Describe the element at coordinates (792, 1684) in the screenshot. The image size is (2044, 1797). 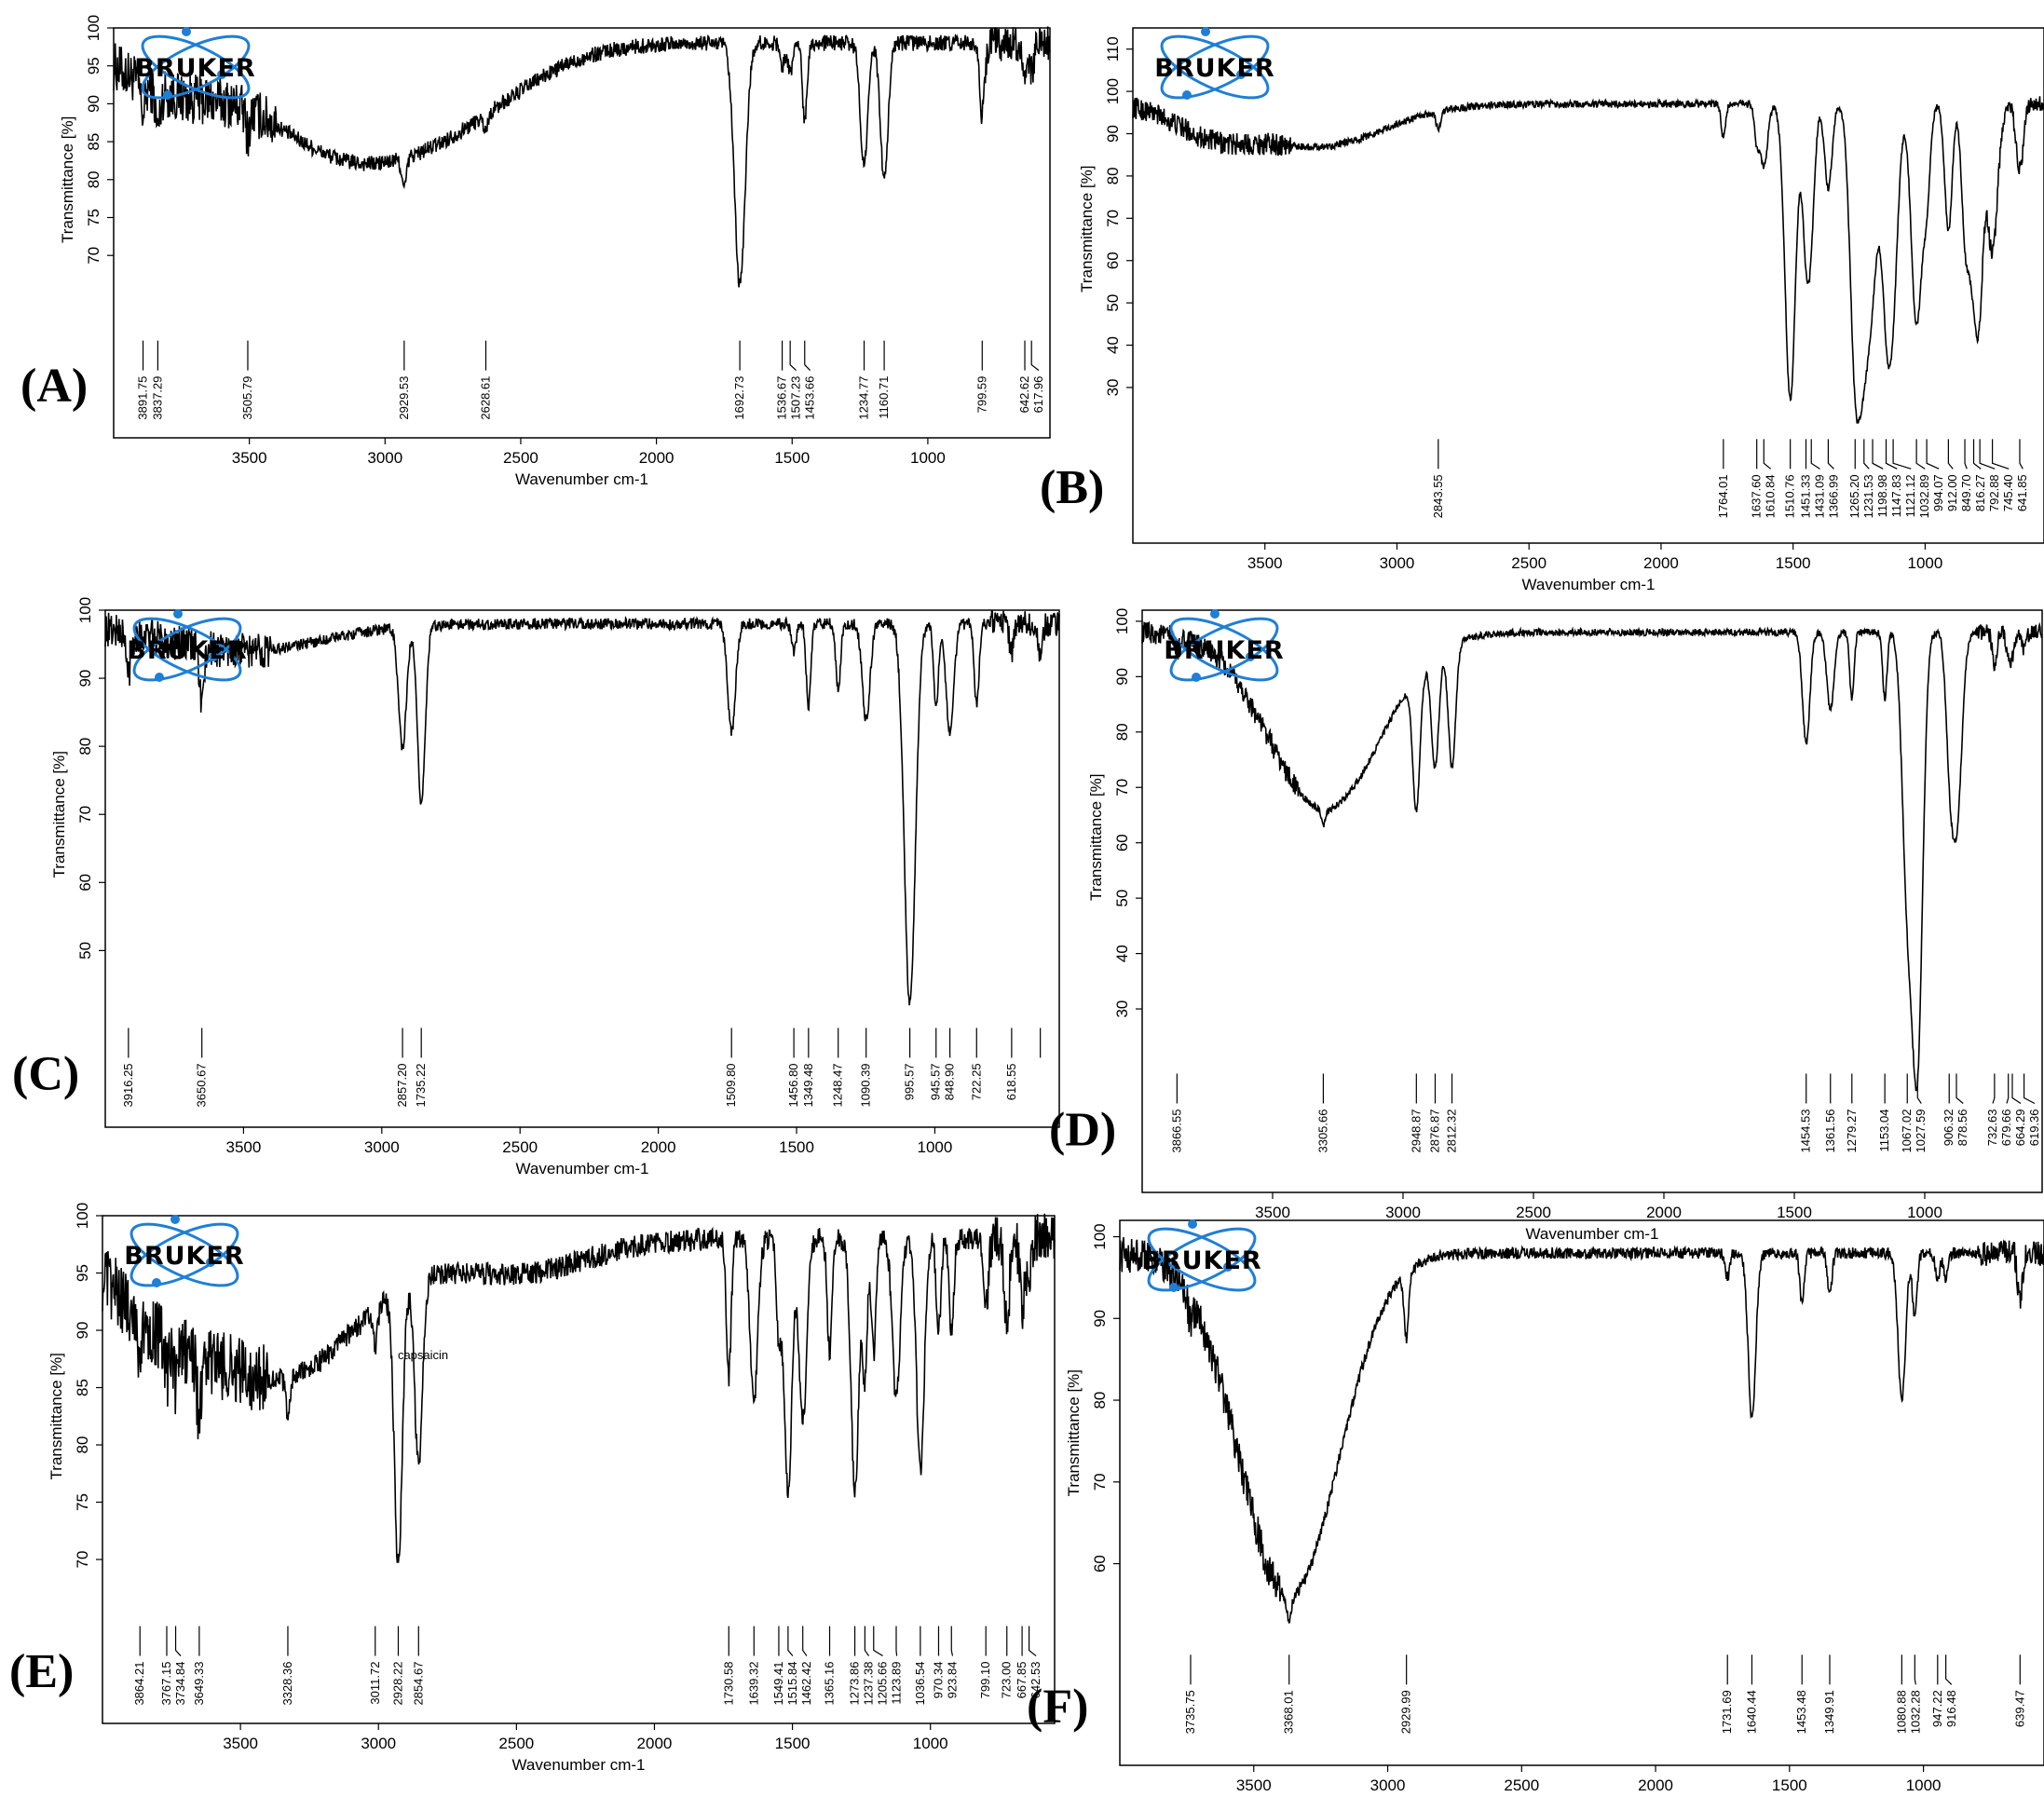
I see `peak-label: 1515.84` at that location.